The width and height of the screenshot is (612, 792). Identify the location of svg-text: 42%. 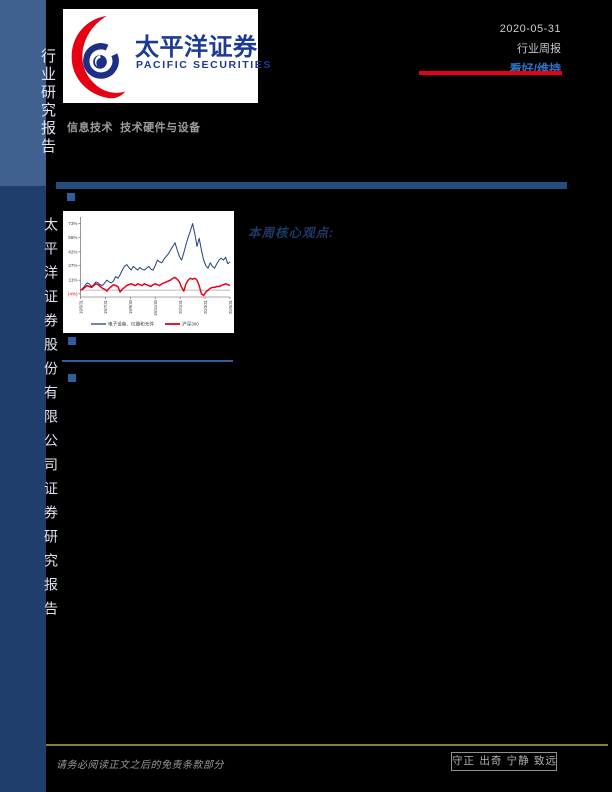
(72, 251).